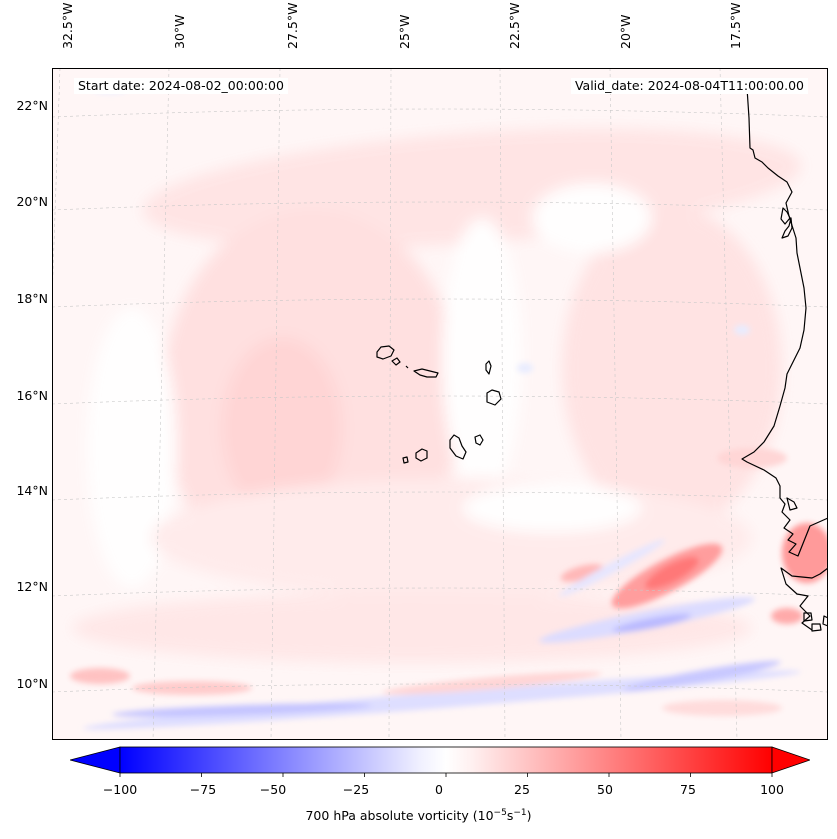 This screenshot has height=839, width=837. Describe the element at coordinates (605, 789) in the screenshot. I see `colorbar-tick-50: 50` at that location.